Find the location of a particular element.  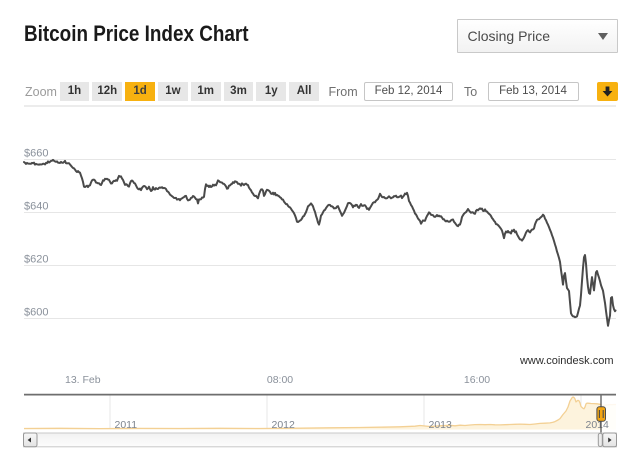

svg-text: 13. Feb is located at coordinates (83, 380).